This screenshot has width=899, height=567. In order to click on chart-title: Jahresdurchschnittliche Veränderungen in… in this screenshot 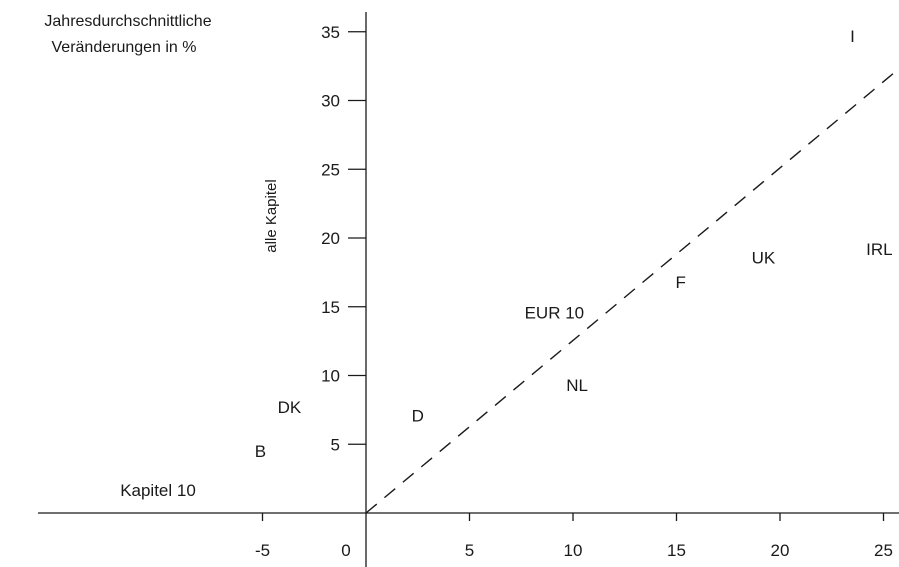, I will do `click(127, 34)`.